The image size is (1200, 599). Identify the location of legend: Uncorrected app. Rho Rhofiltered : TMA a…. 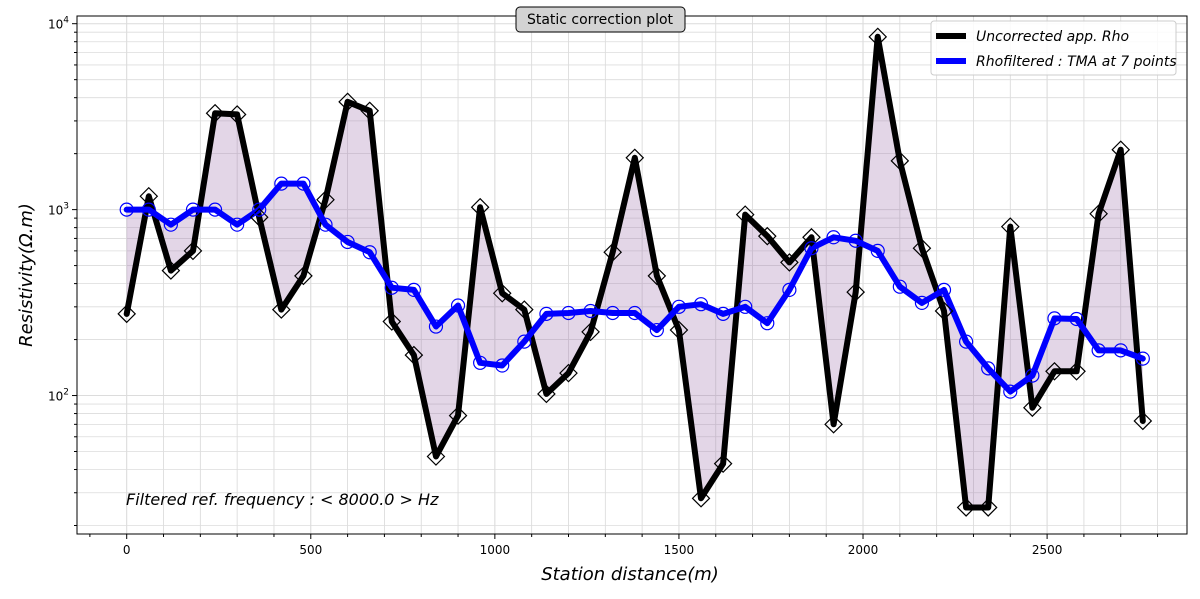
(1053, 48).